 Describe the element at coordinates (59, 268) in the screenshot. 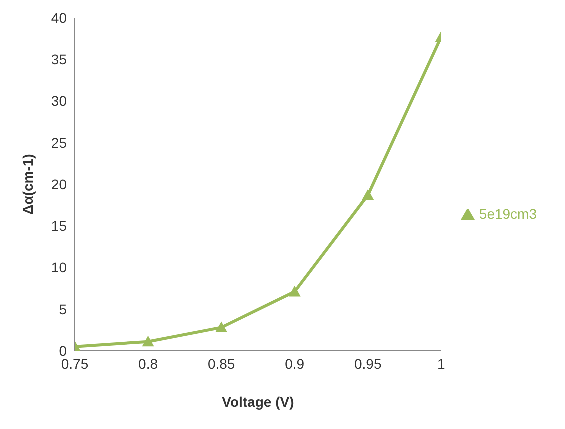

I see `y-tick-label: 10` at that location.